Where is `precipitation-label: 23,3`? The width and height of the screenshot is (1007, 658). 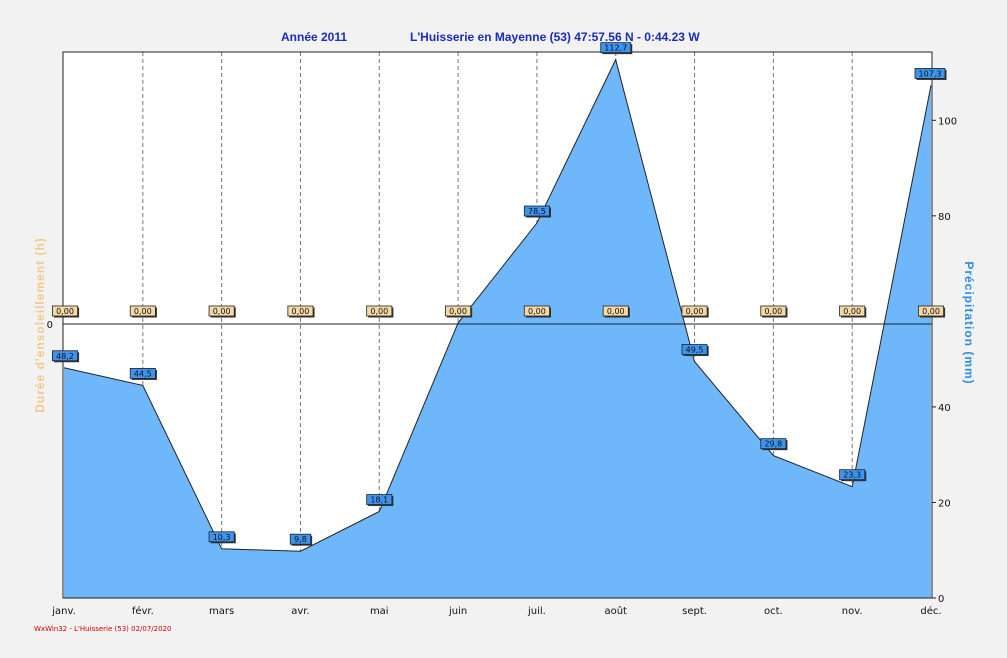 precipitation-label: 23,3 is located at coordinates (853, 475).